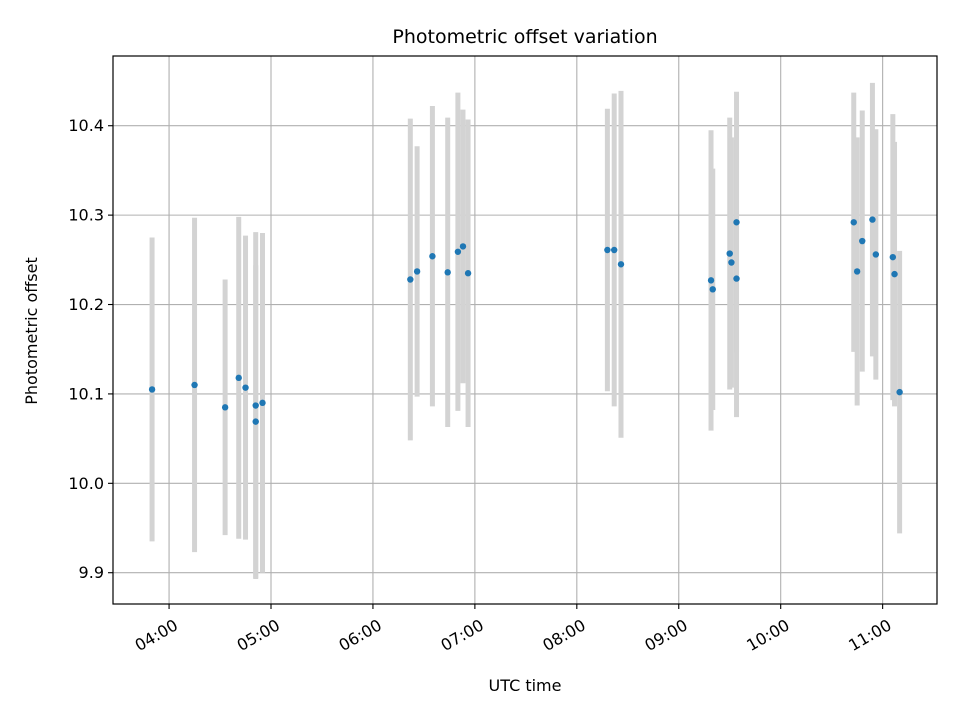  What do you see at coordinates (86, 125) in the screenshot?
I see `y-tick-label: 10.4` at bounding box center [86, 125].